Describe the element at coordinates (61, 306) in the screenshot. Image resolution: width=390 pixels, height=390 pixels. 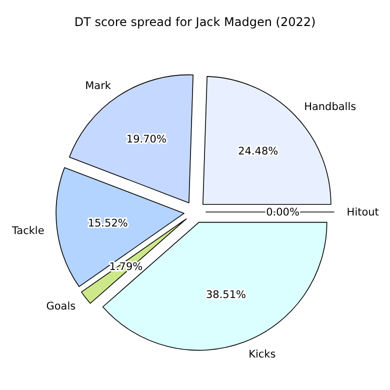
I see `slice-label: Goals` at that location.